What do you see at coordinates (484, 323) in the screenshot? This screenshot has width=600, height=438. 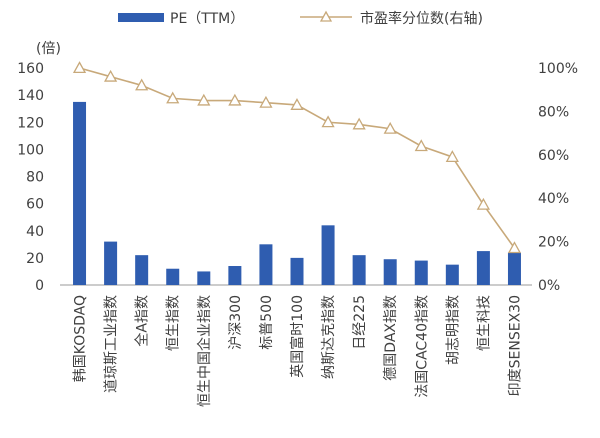 I see `category-label: 恒生科技` at bounding box center [484, 323].